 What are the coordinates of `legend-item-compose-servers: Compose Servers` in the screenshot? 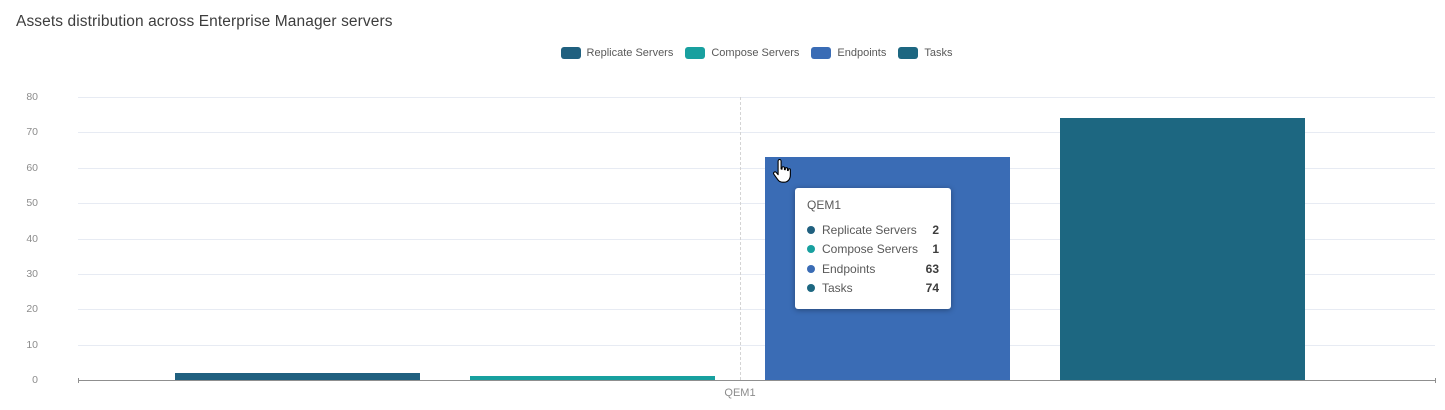 It's located at (742, 53).